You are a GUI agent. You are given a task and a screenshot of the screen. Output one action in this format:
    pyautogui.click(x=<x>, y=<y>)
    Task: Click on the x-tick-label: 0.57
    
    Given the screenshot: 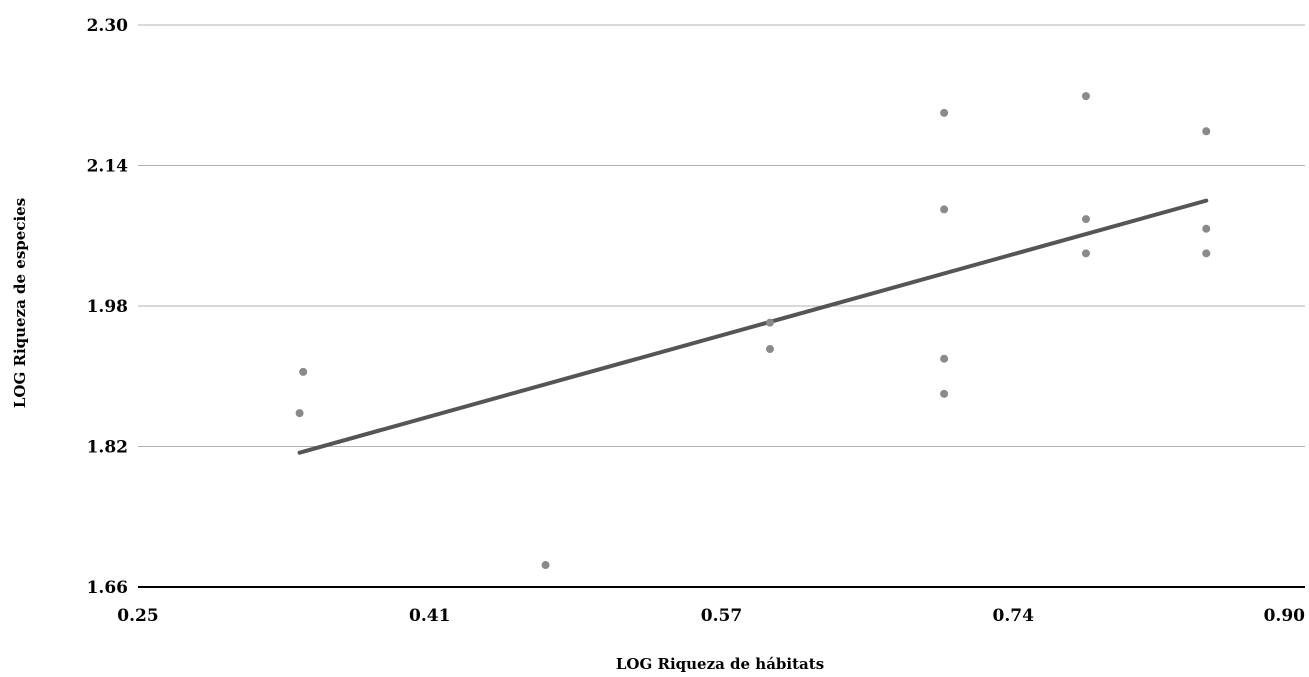 What is the action you would take?
    pyautogui.click(x=721, y=616)
    